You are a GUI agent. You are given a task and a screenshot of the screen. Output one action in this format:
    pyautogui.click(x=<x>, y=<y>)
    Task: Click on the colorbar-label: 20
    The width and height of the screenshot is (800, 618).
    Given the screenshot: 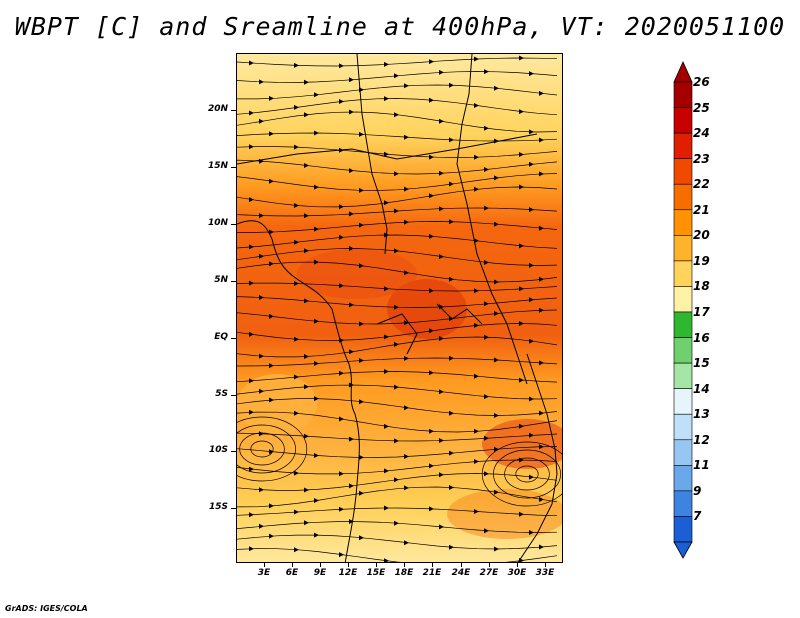 What is the action you would take?
    pyautogui.click(x=701, y=235)
    